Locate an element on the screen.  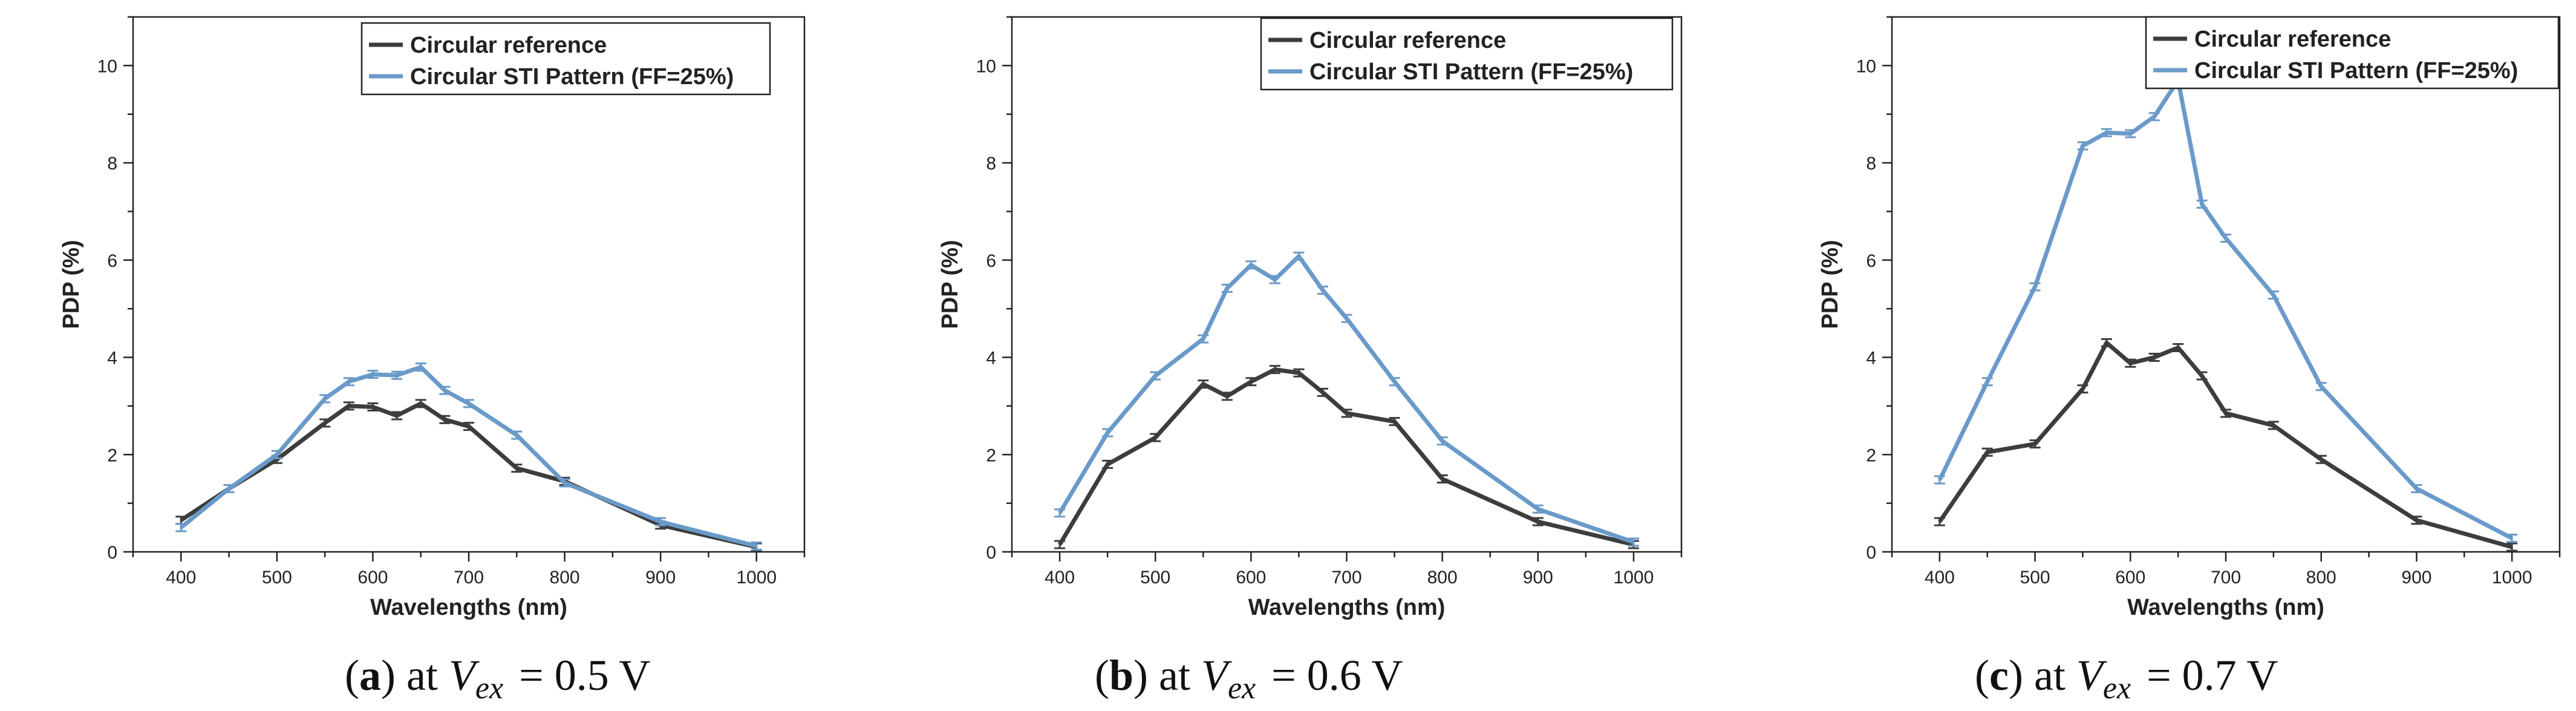
y-tick-label: 6 is located at coordinates (991, 261).